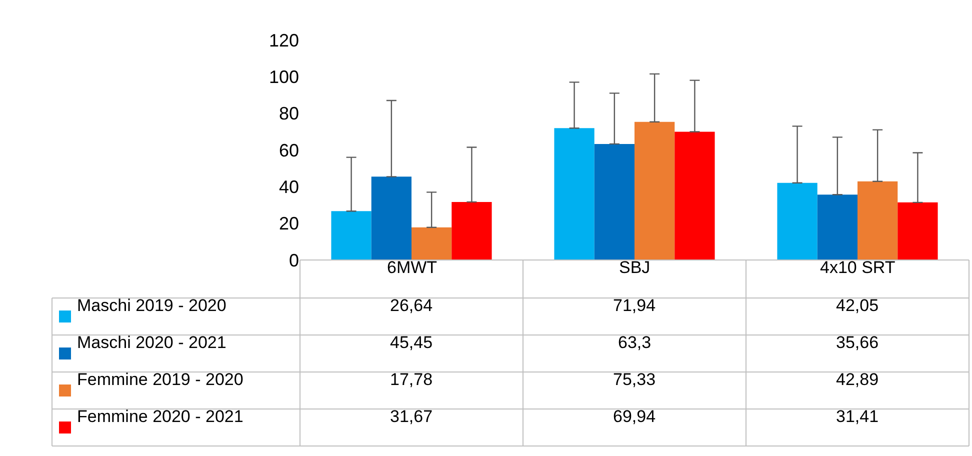  I want to click on data-label: 31,67, so click(411, 416).